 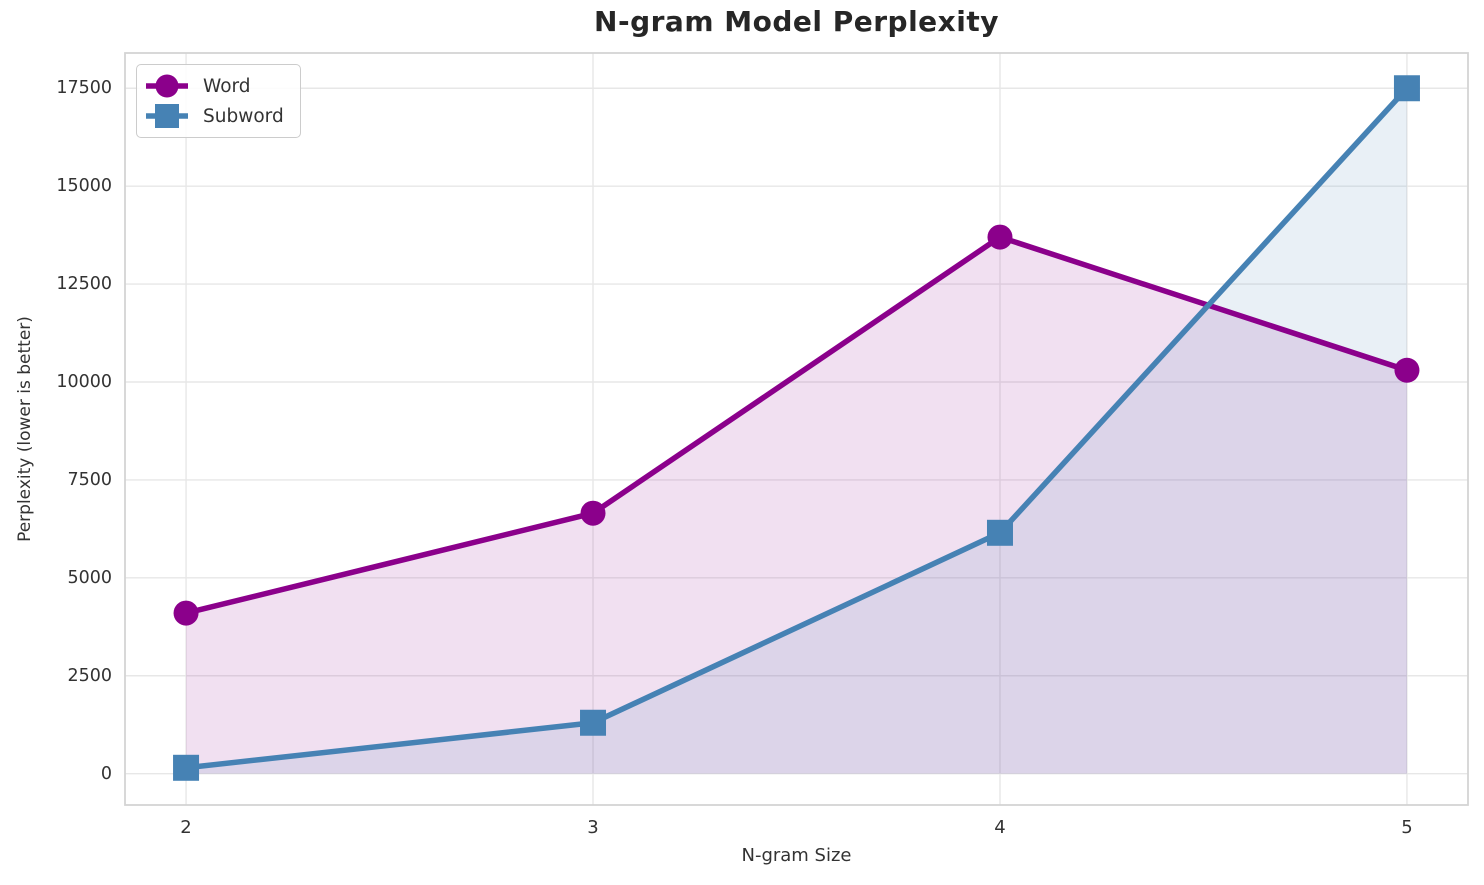 I want to click on legend-item-word: Word, so click(x=213, y=86).